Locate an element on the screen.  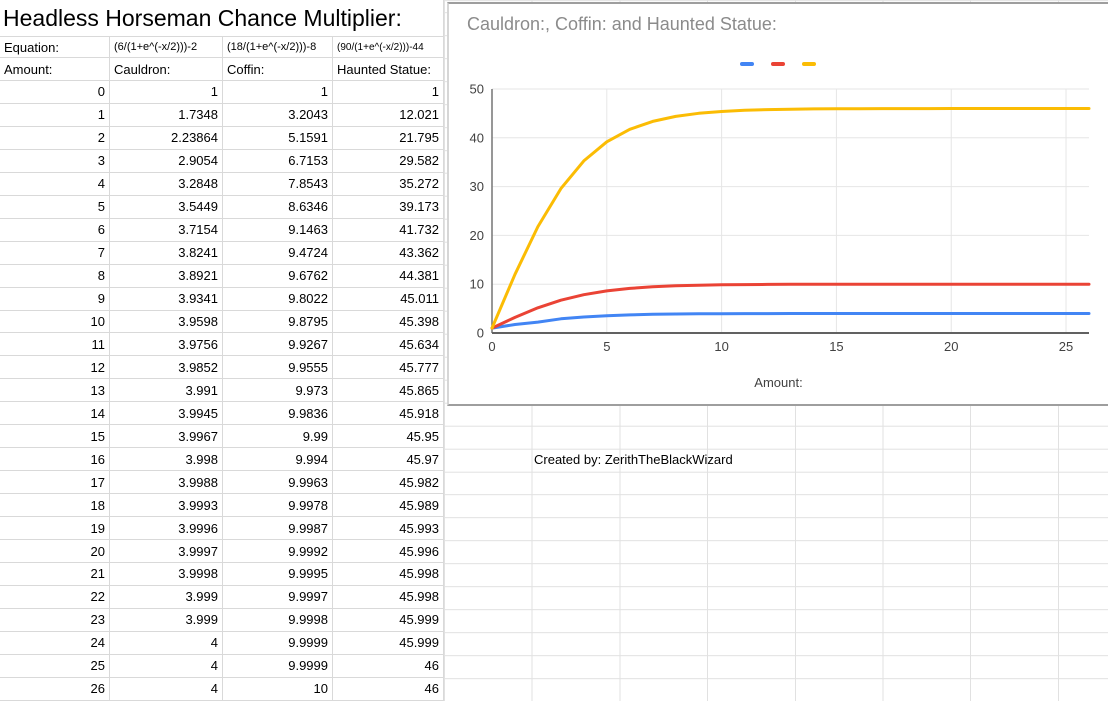
statue-value-cell: 45.777 is located at coordinates (388, 368).